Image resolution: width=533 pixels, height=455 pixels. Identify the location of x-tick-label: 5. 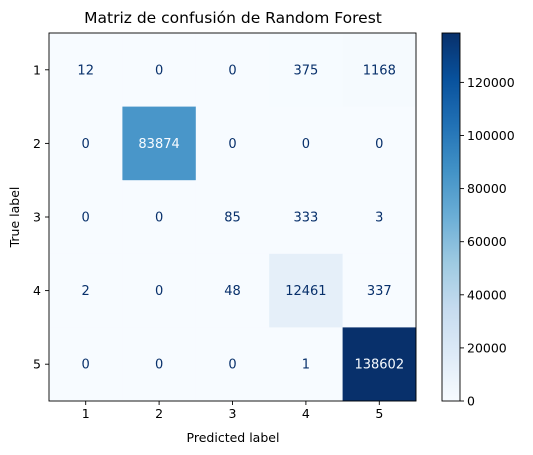
(379, 413).